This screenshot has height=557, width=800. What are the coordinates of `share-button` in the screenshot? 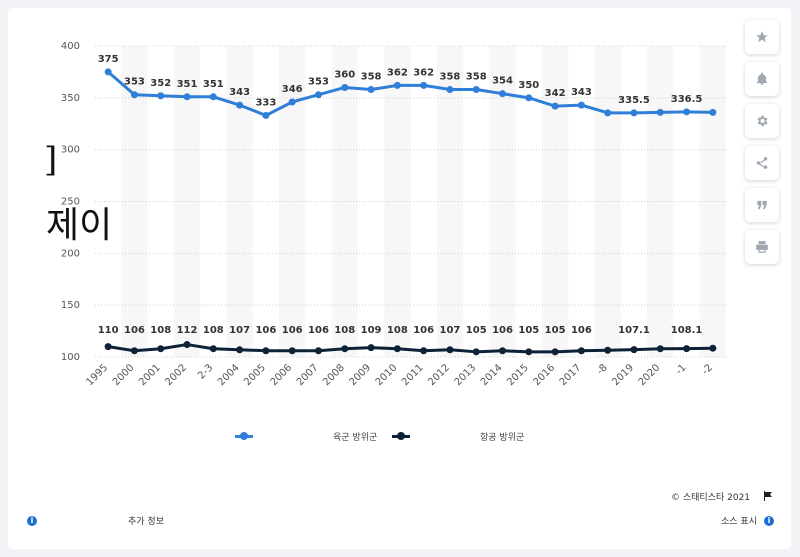 It's located at (762, 163).